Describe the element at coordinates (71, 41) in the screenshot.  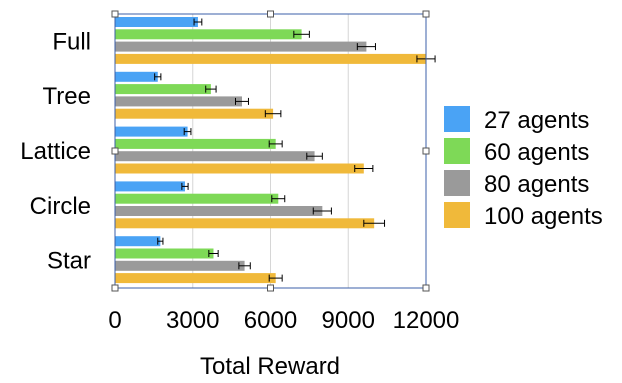
I see `category-label-full: Full` at that location.